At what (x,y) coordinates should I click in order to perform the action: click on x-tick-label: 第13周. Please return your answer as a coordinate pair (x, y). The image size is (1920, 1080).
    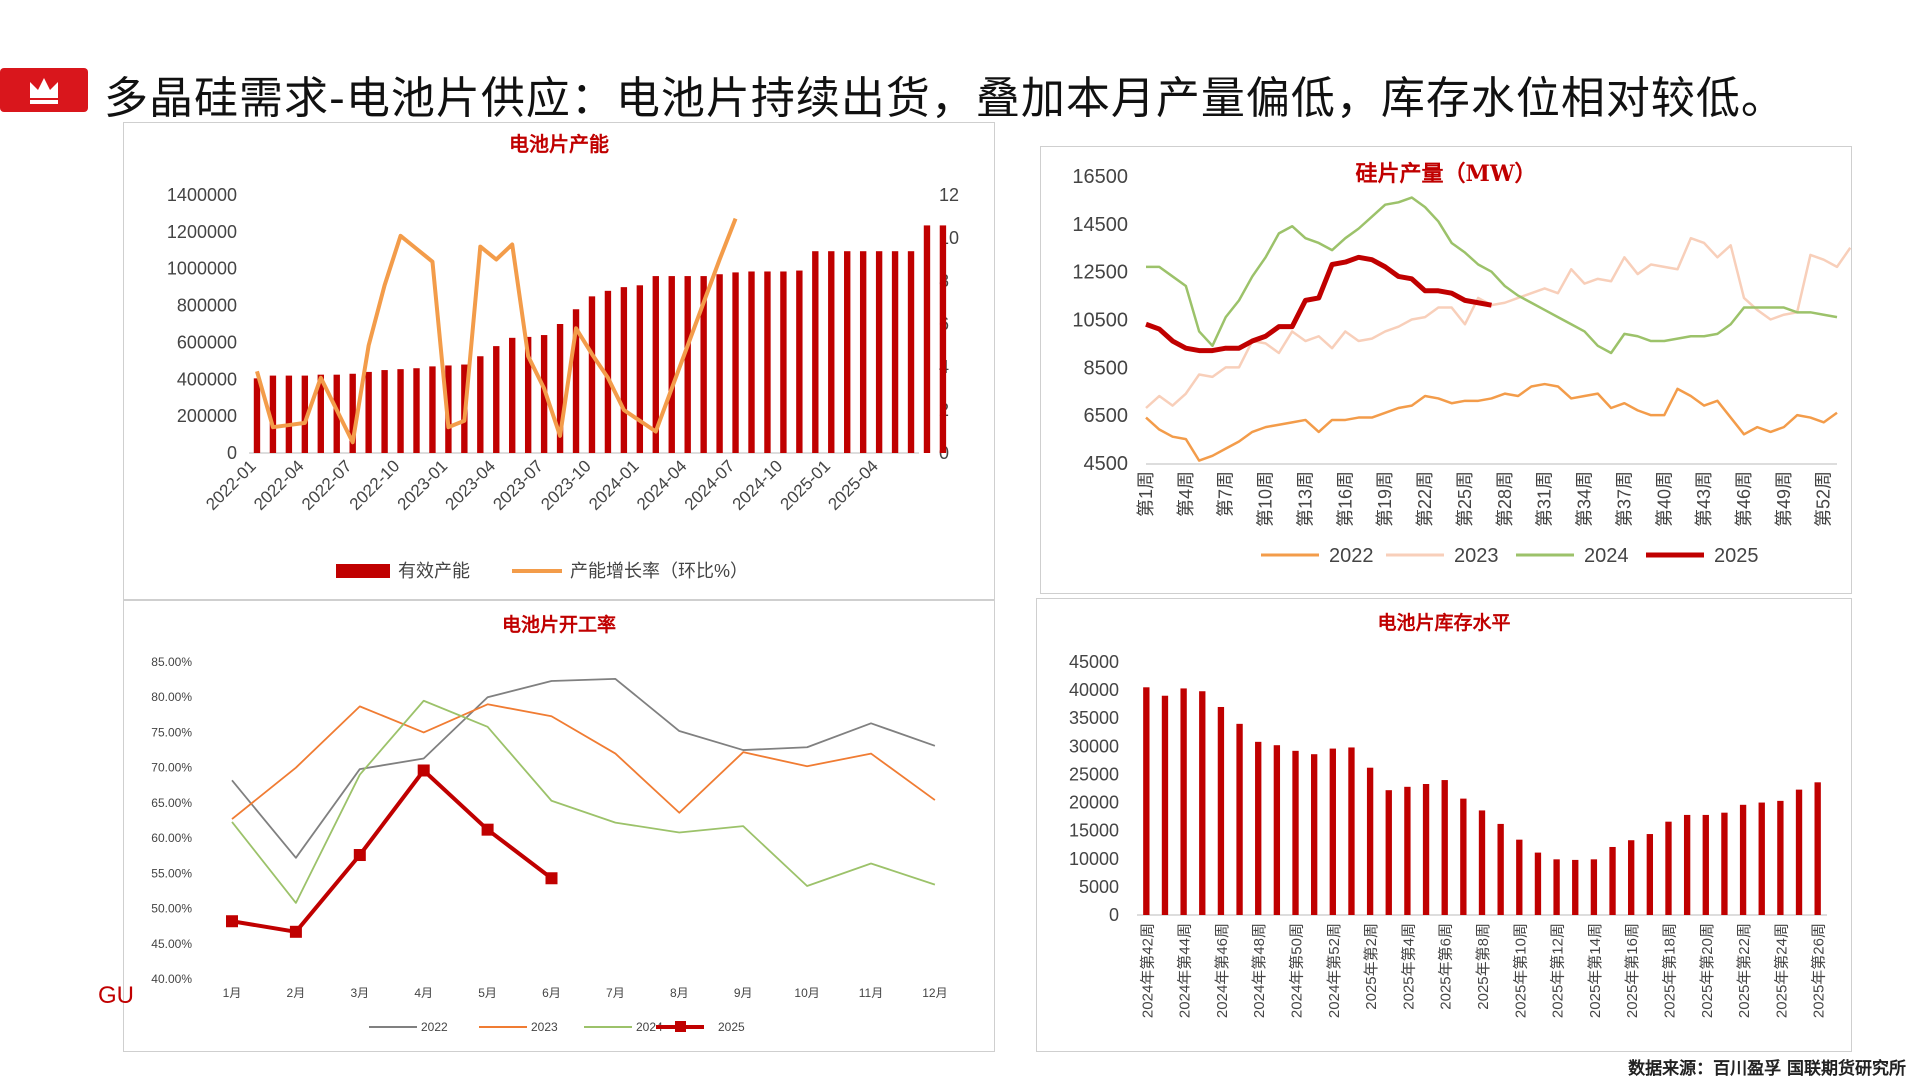
    Looking at the image, I should click on (1305, 499).